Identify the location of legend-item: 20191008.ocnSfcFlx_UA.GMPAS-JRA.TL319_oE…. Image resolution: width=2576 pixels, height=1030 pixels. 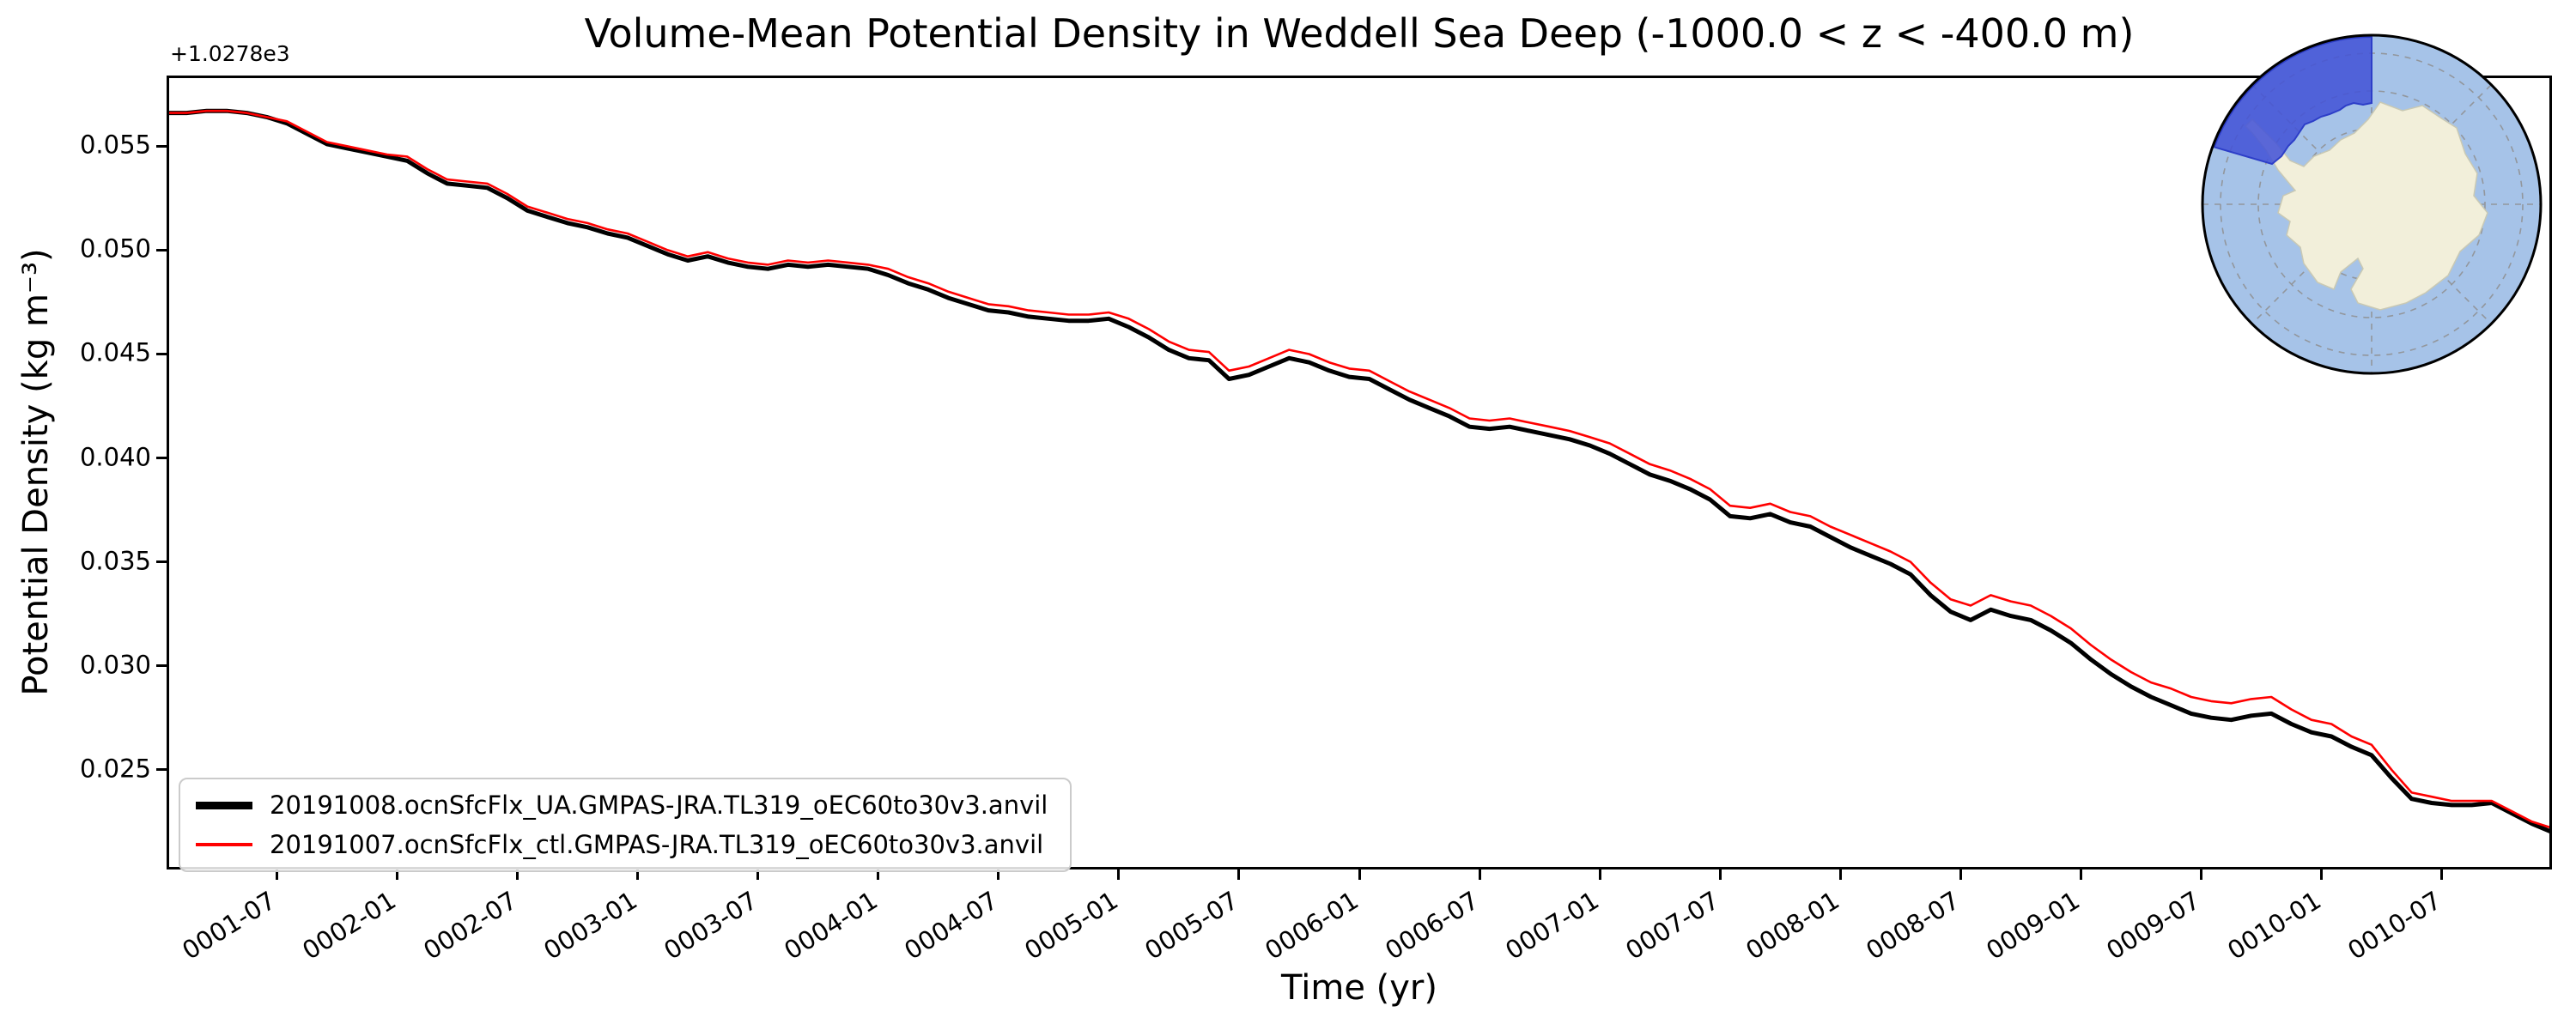
(622, 805).